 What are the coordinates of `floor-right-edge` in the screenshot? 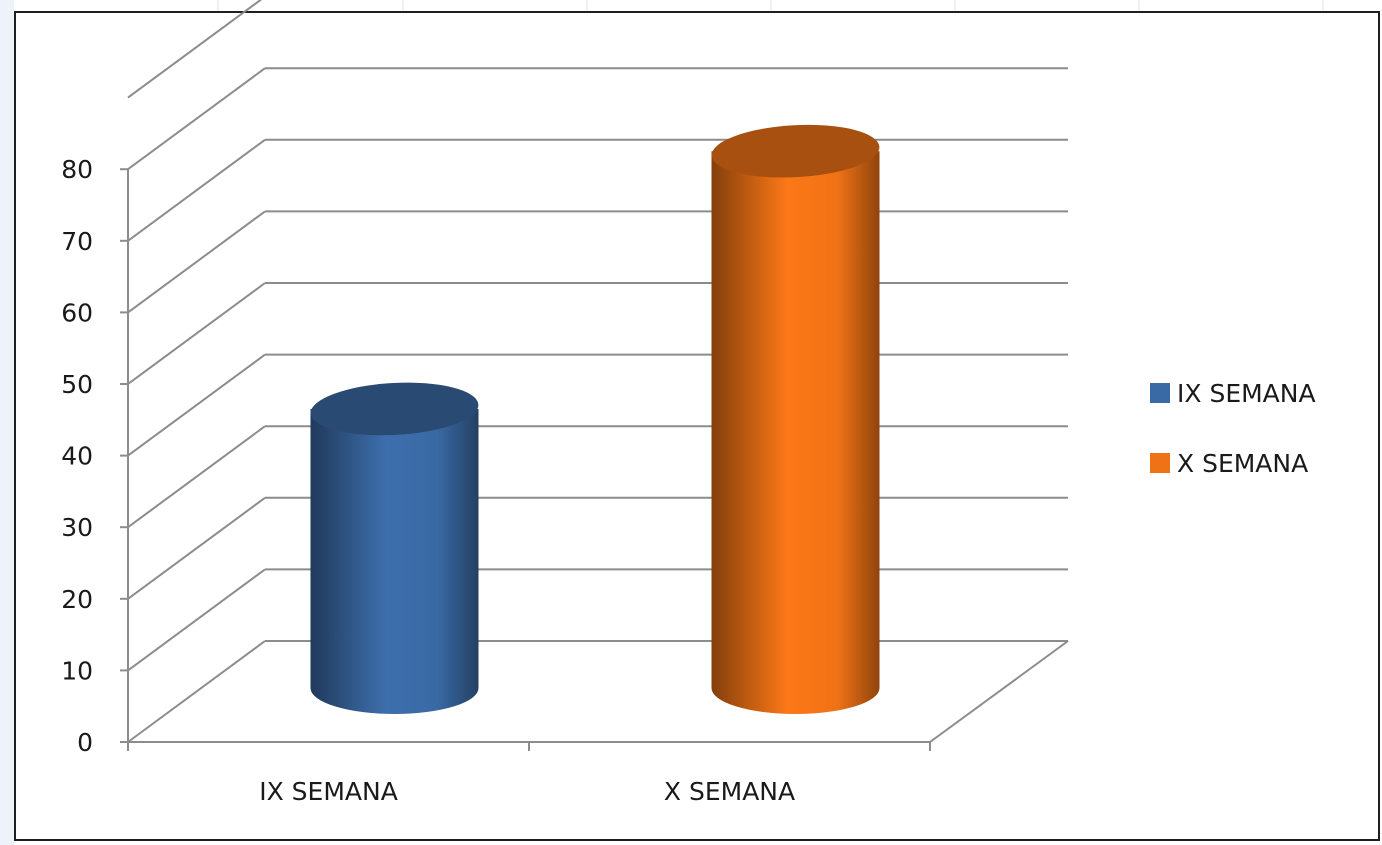 It's located at (999, 691).